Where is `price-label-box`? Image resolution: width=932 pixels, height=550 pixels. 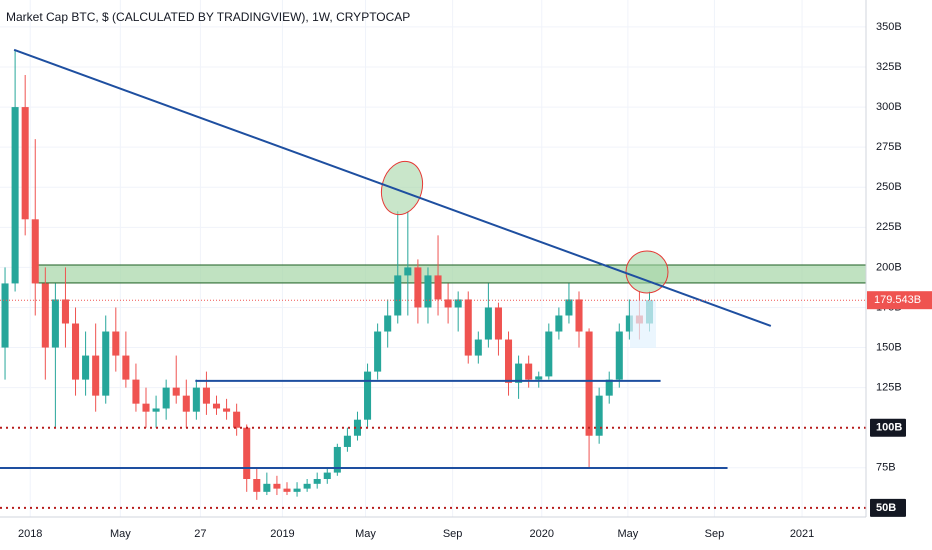
price-label-box is located at coordinates (899, 300).